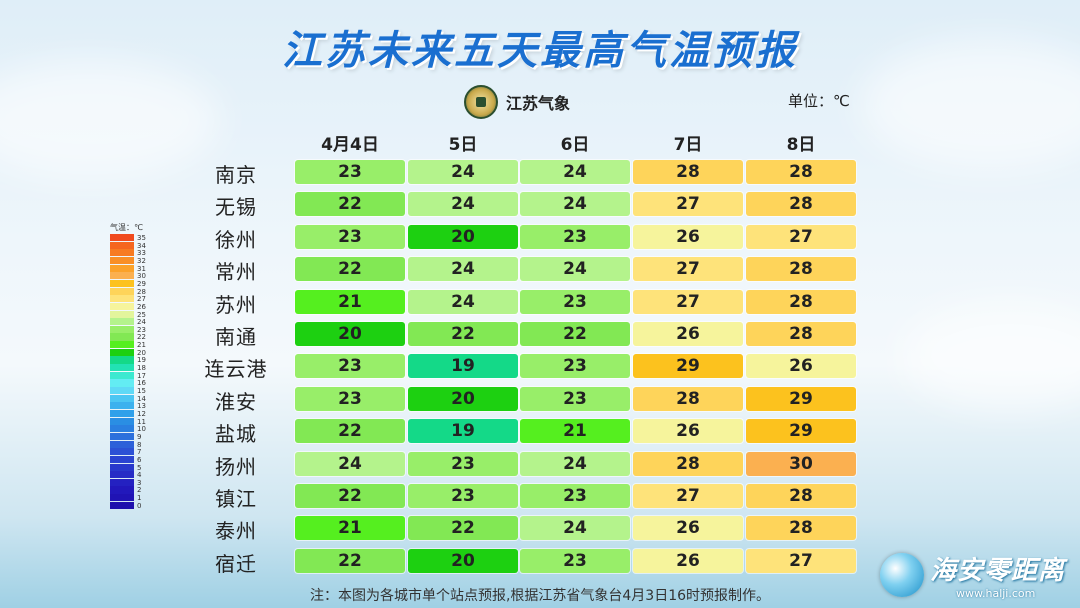 The height and width of the screenshot is (608, 1080). Describe the element at coordinates (139, 482) in the screenshot. I see `legend-tick-label: 3` at that location.